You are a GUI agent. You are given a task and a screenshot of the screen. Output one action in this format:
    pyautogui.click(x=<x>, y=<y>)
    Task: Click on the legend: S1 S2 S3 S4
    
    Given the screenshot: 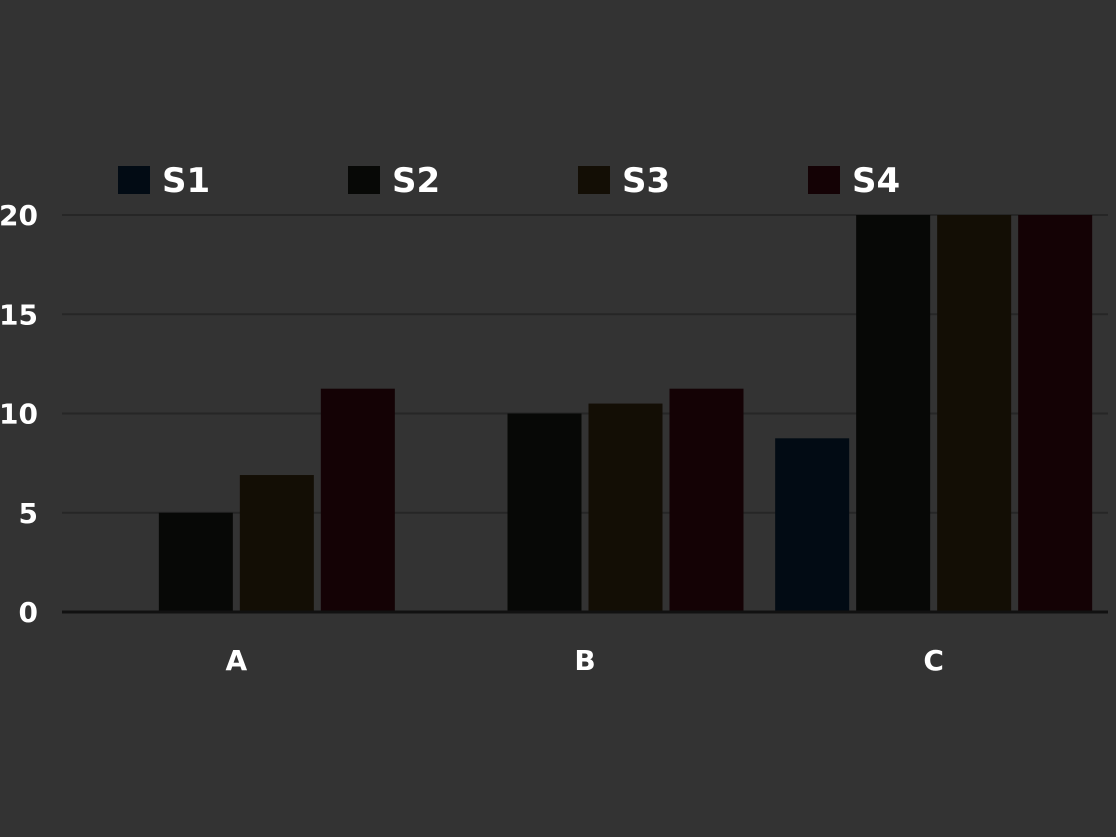 What is the action you would take?
    pyautogui.click(x=509, y=181)
    